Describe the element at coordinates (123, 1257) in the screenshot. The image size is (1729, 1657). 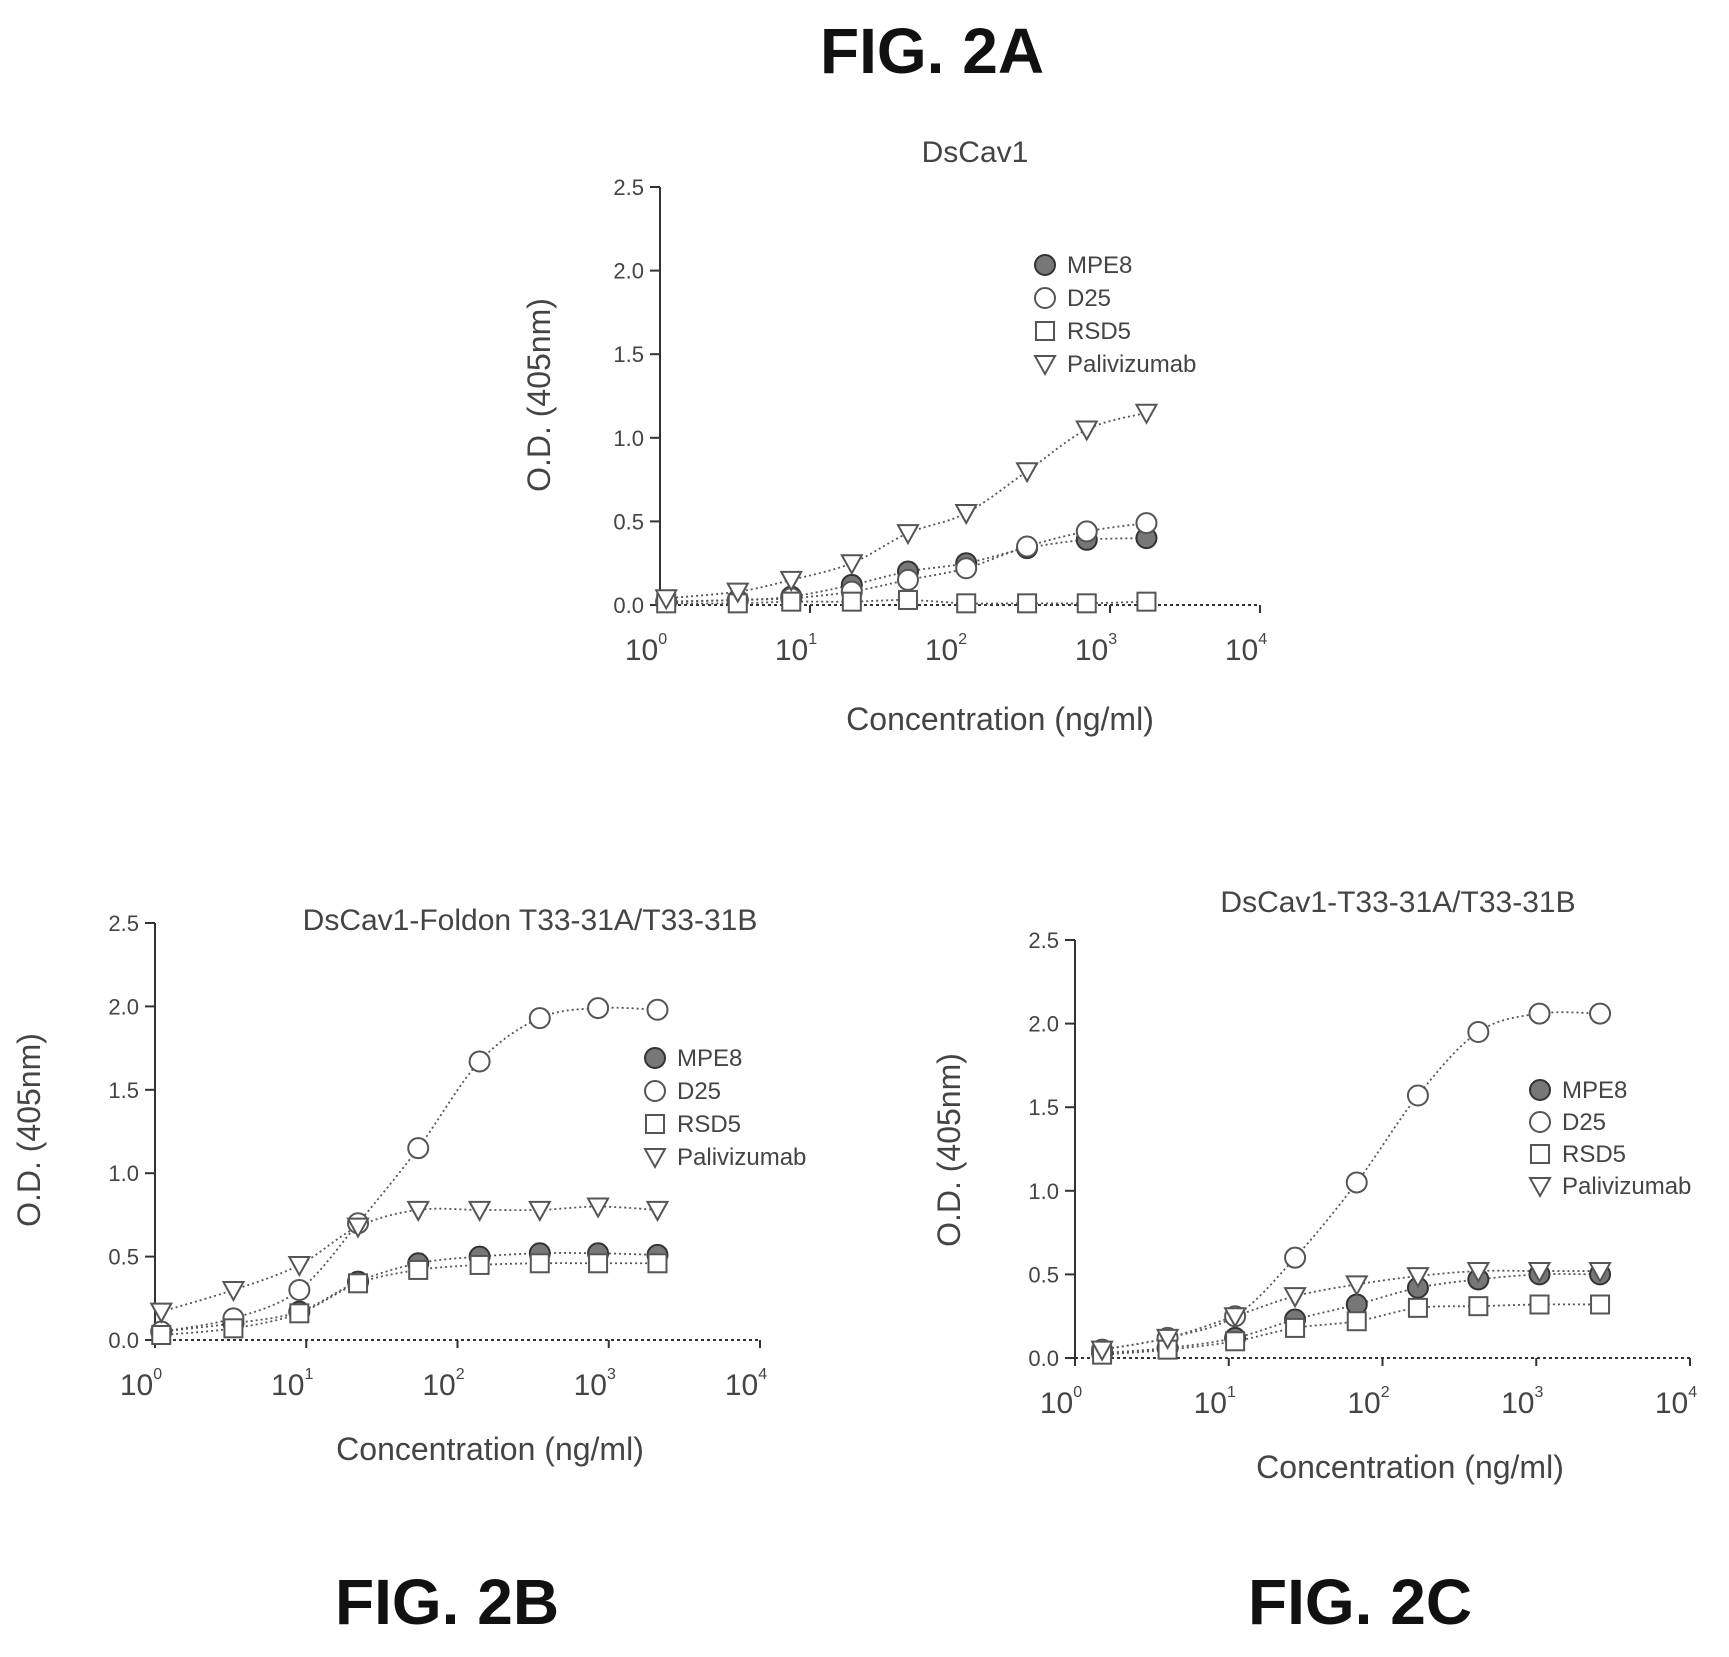
I see `chart-2b-ytick-label: 0.5` at that location.